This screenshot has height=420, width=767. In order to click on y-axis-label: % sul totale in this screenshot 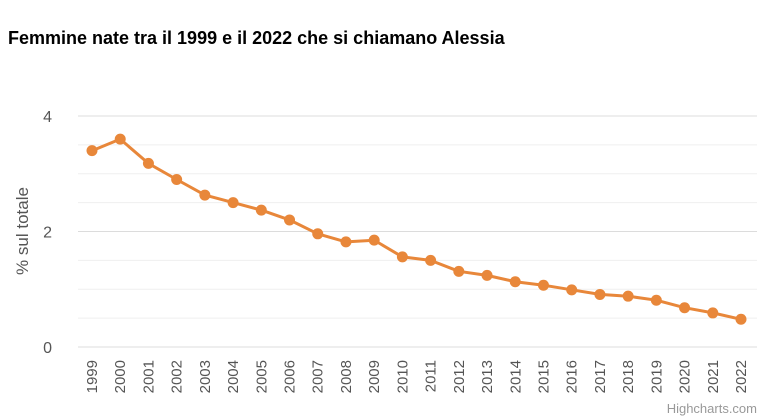, I will do `click(22, 231)`.